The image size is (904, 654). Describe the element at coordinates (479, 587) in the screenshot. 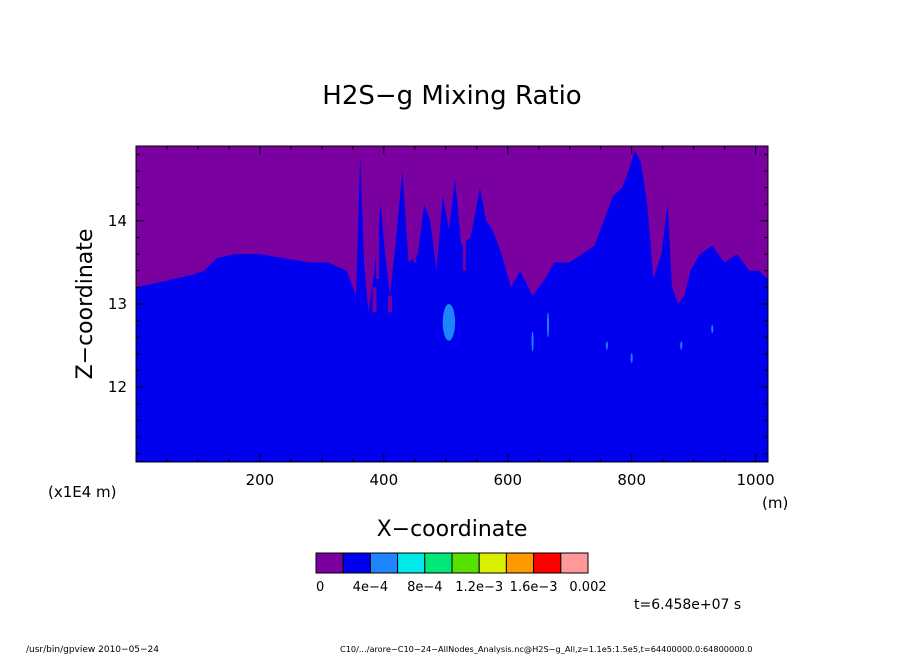

I see `colorbar-label: 1.2e−3` at that location.